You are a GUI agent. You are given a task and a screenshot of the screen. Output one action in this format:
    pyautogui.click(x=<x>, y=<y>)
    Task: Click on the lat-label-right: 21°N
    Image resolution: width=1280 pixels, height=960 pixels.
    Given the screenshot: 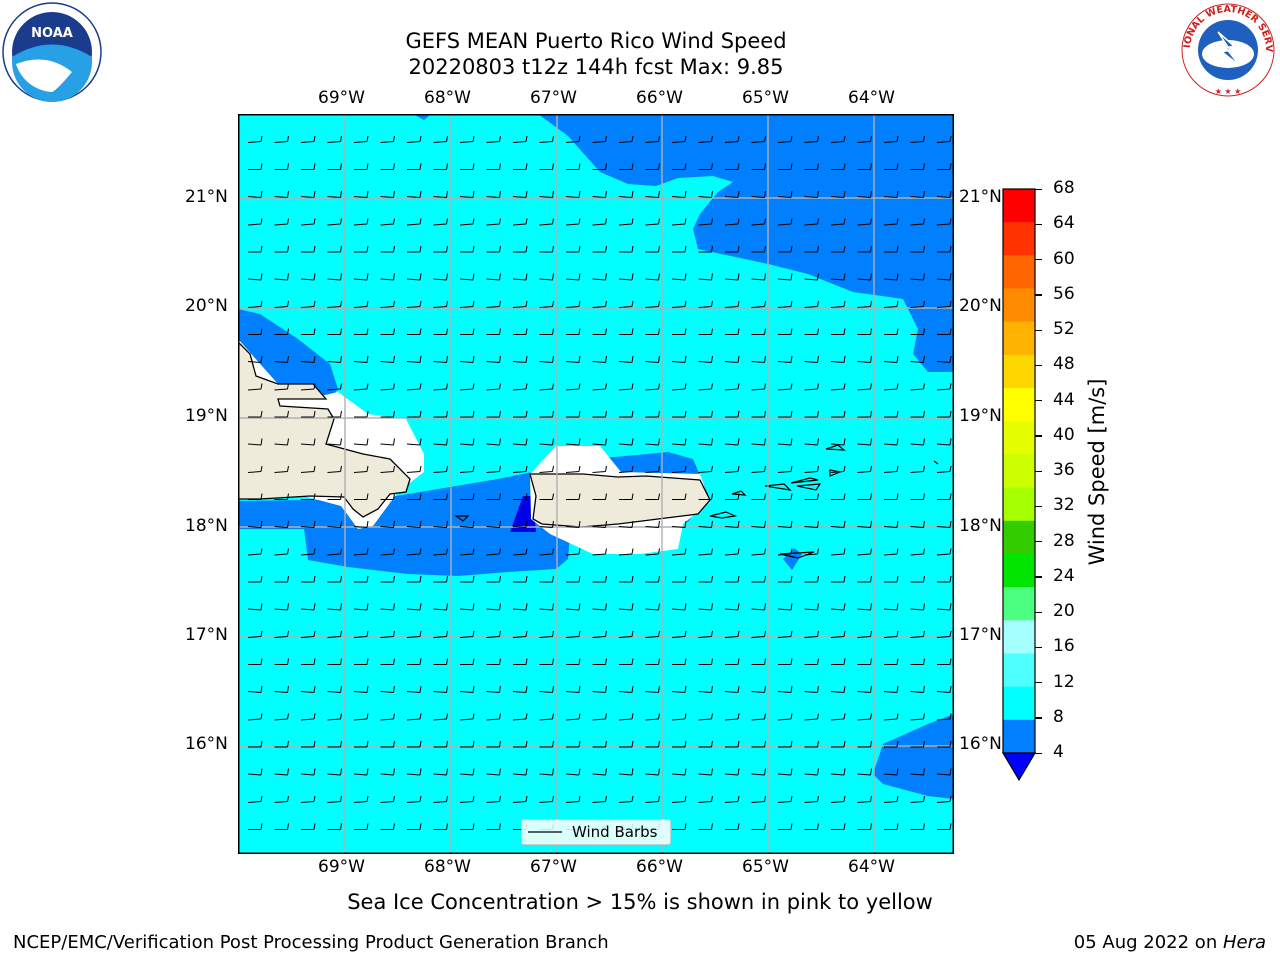 What is the action you would take?
    pyautogui.click(x=980, y=197)
    